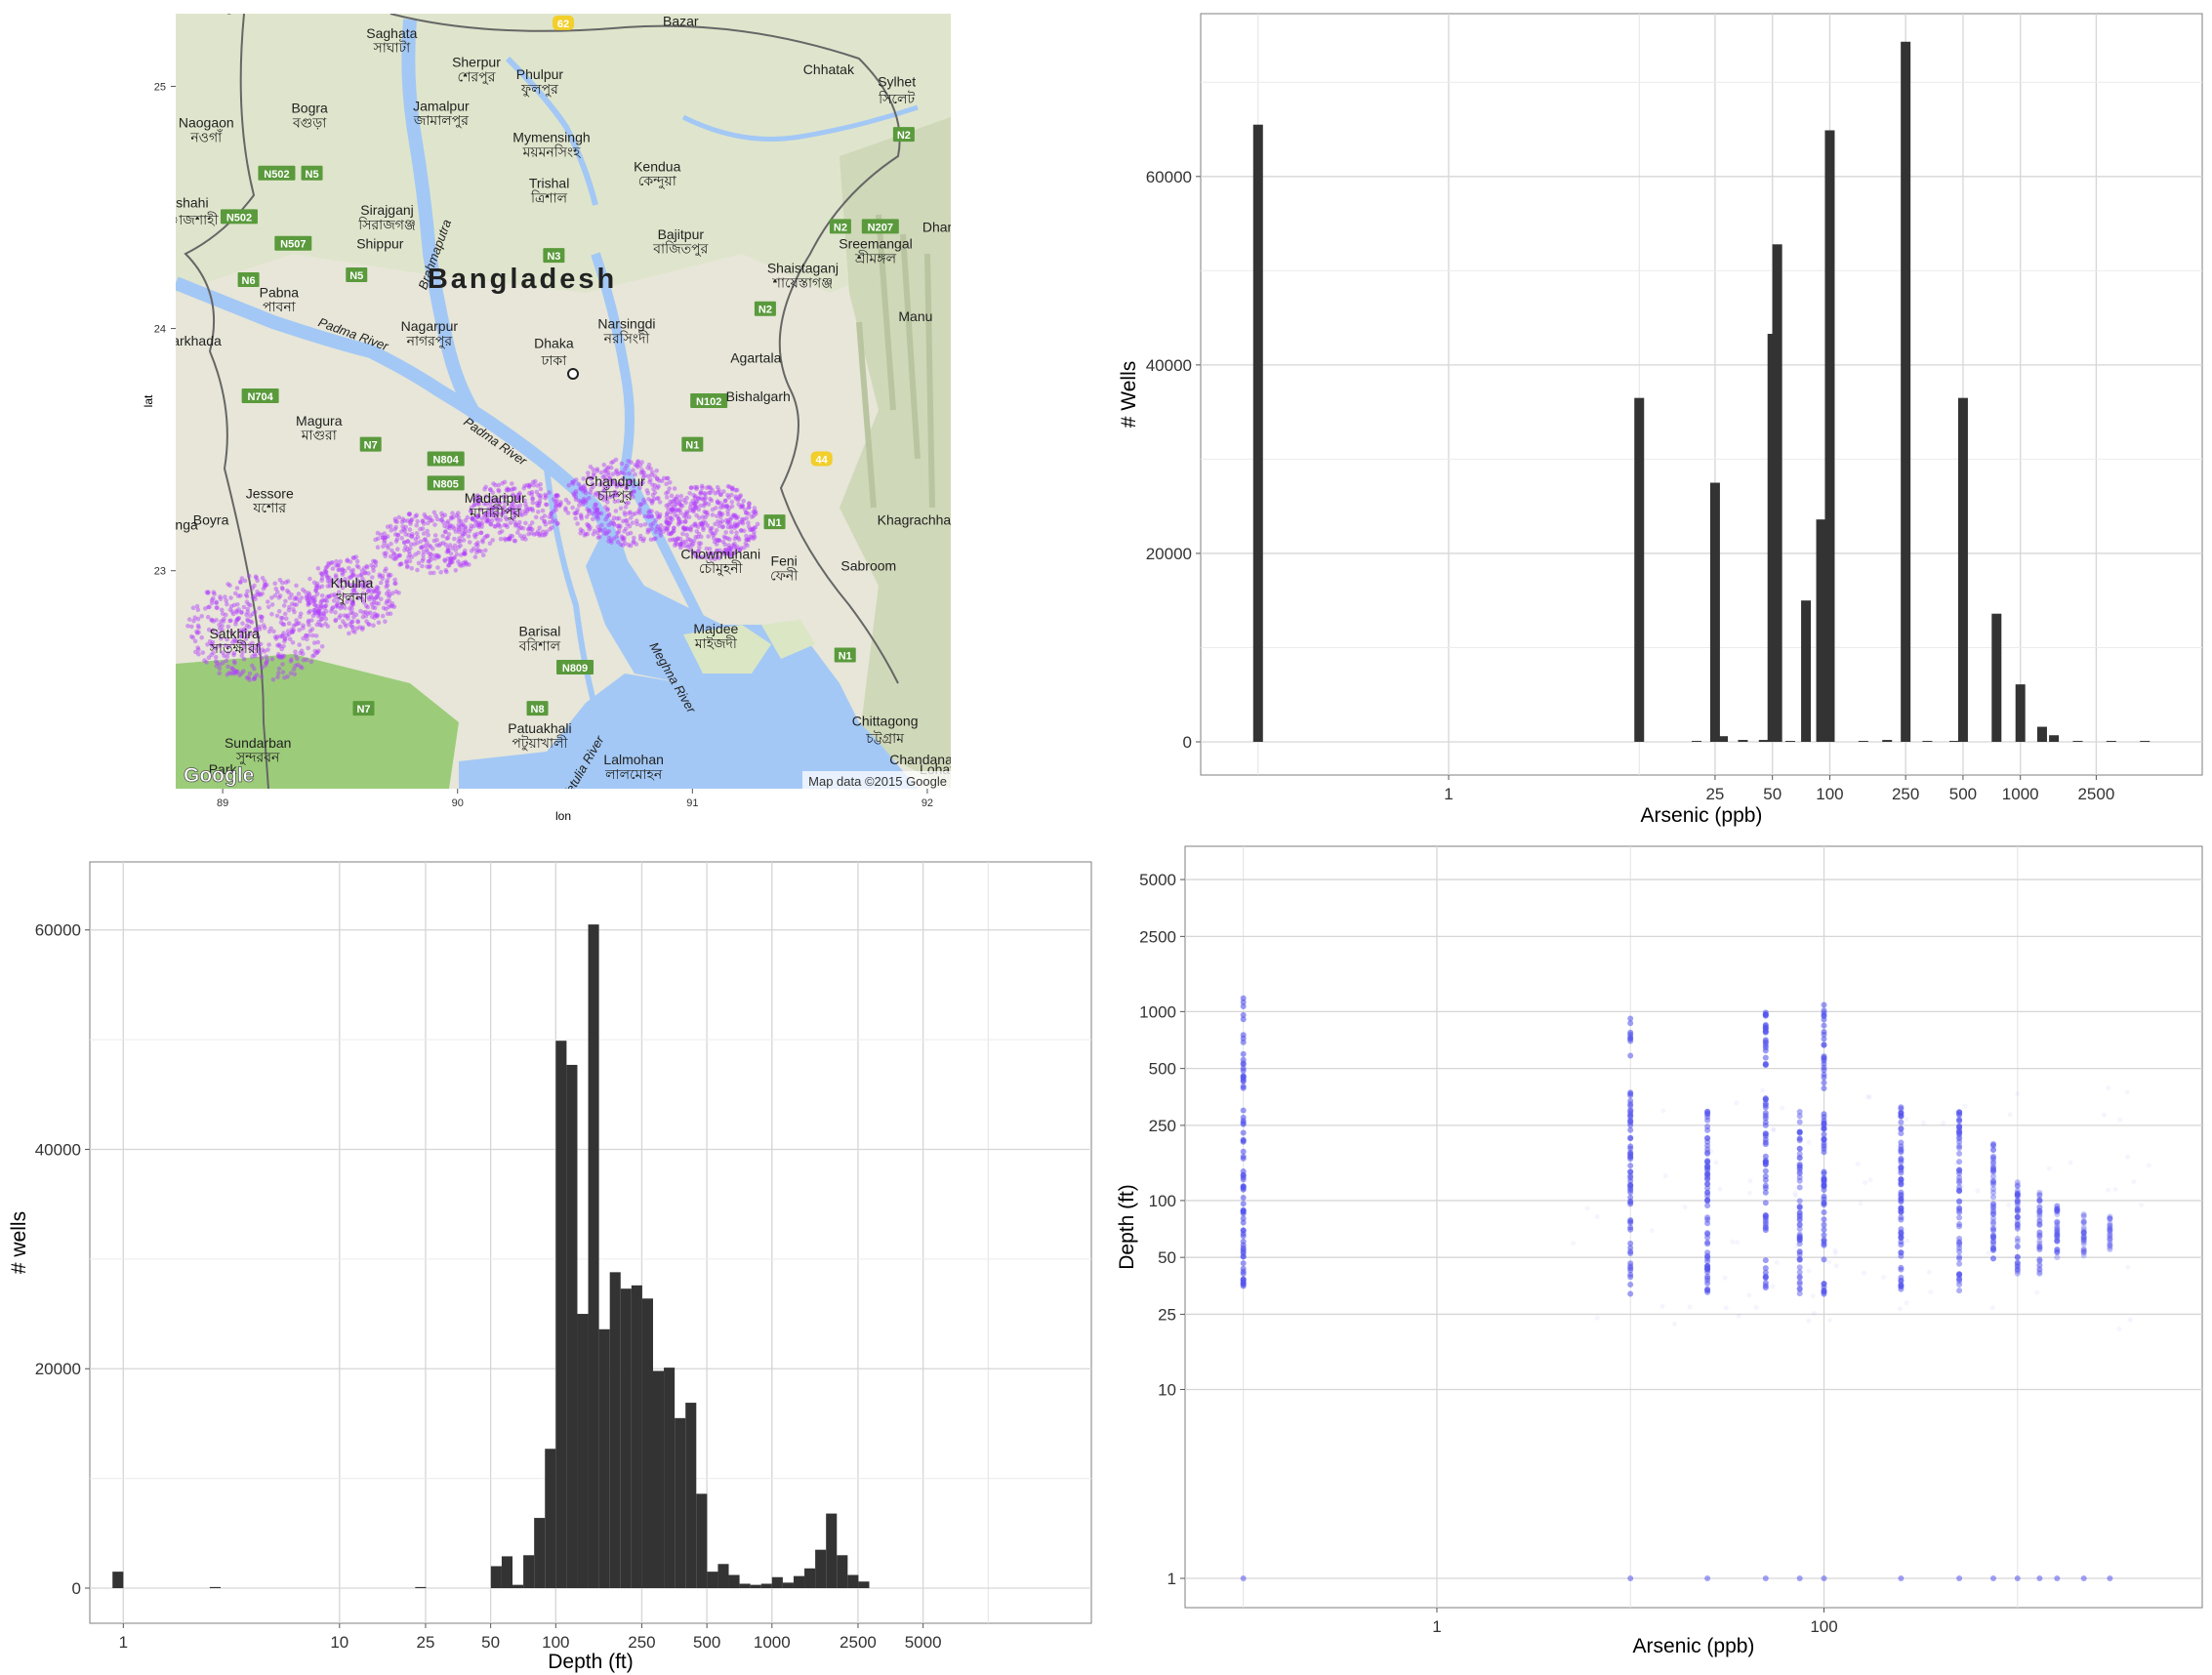 The image size is (2212, 1675). I want to click on arsenic-bar, so click(1829, 436).